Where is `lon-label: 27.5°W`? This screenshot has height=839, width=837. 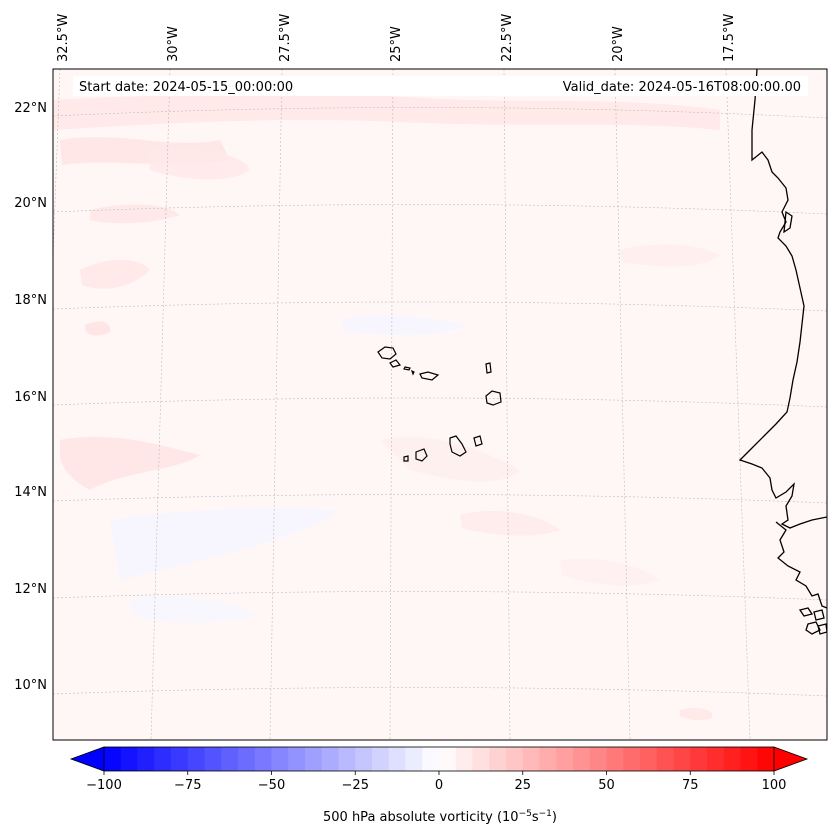
lon-label: 27.5°W is located at coordinates (285, 38).